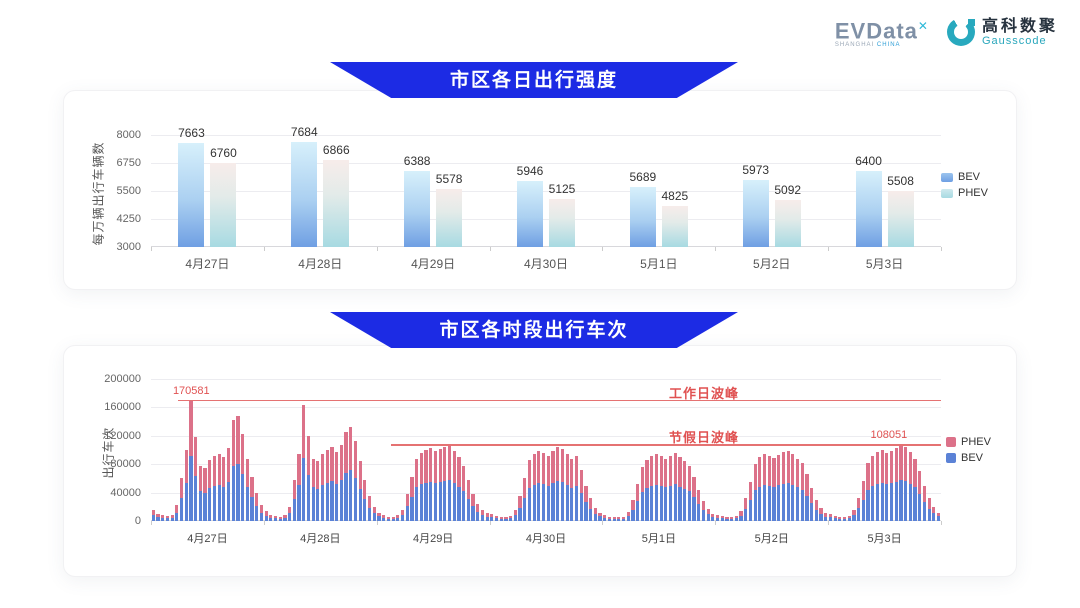  What do you see at coordinates (923, 26) in the screenshot?
I see `evdata-x-icon: ✕` at bounding box center [923, 26].